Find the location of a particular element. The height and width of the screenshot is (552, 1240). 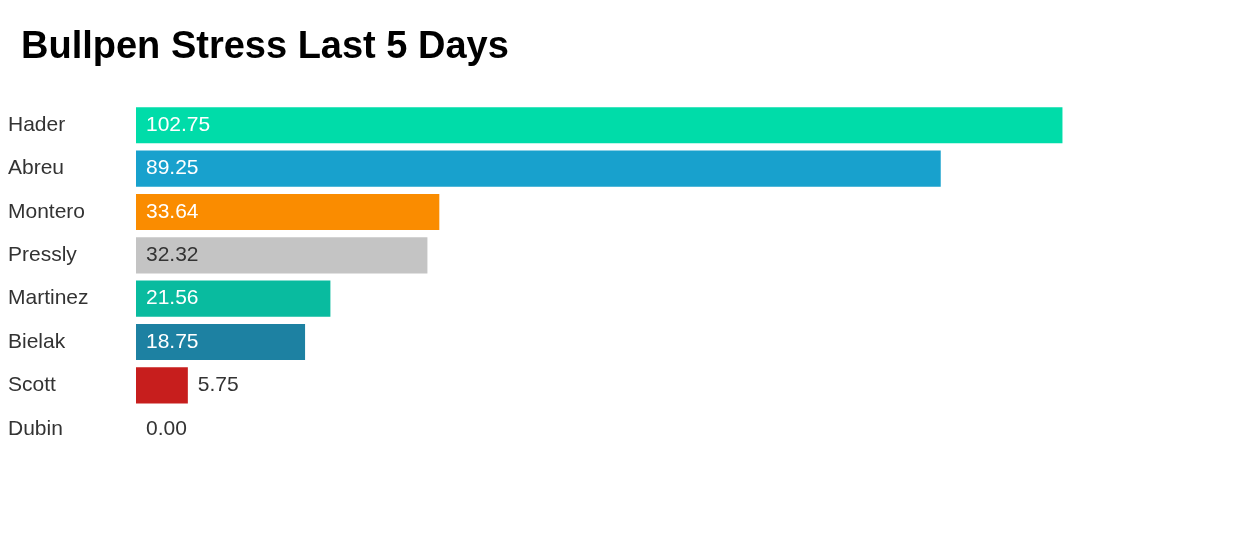

y-tick-label: Scott is located at coordinates (32, 384).